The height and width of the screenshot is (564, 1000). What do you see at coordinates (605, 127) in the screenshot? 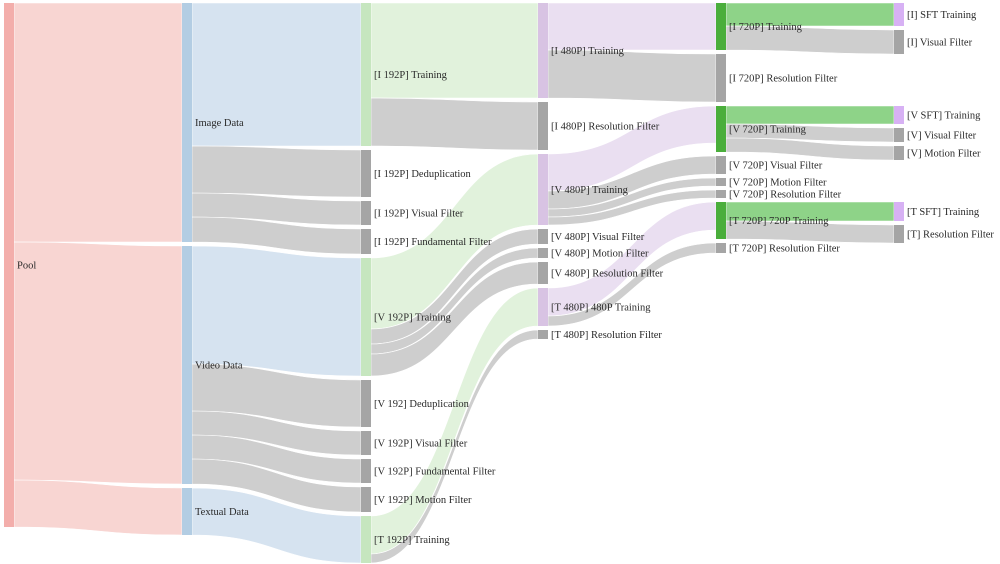
I see `node-label: [I 480P] Resolution Filter` at bounding box center [605, 127].